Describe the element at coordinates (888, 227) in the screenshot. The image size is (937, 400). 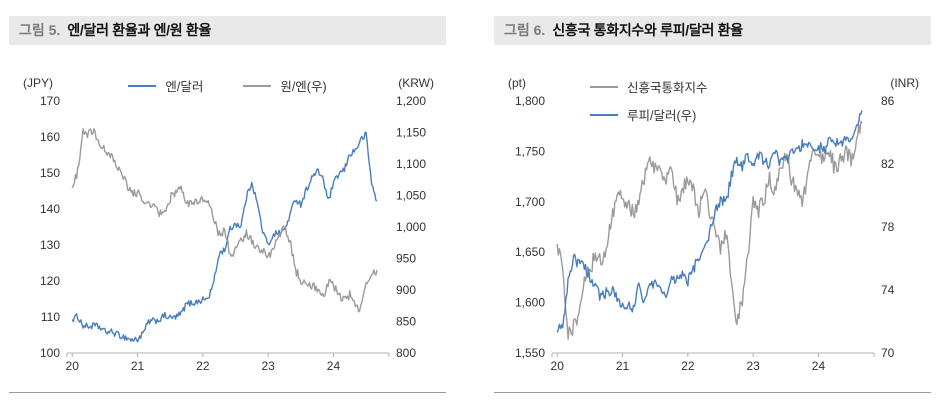
I see `right-axis-tick-label: 78` at that location.